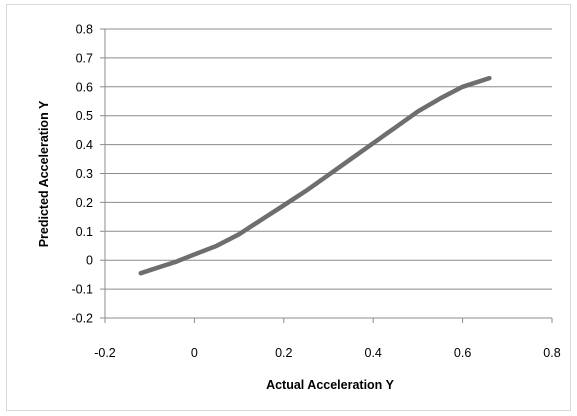 The image size is (577, 416). Describe the element at coordinates (89, 261) in the screenshot. I see `y-tick-label: 0` at that location.